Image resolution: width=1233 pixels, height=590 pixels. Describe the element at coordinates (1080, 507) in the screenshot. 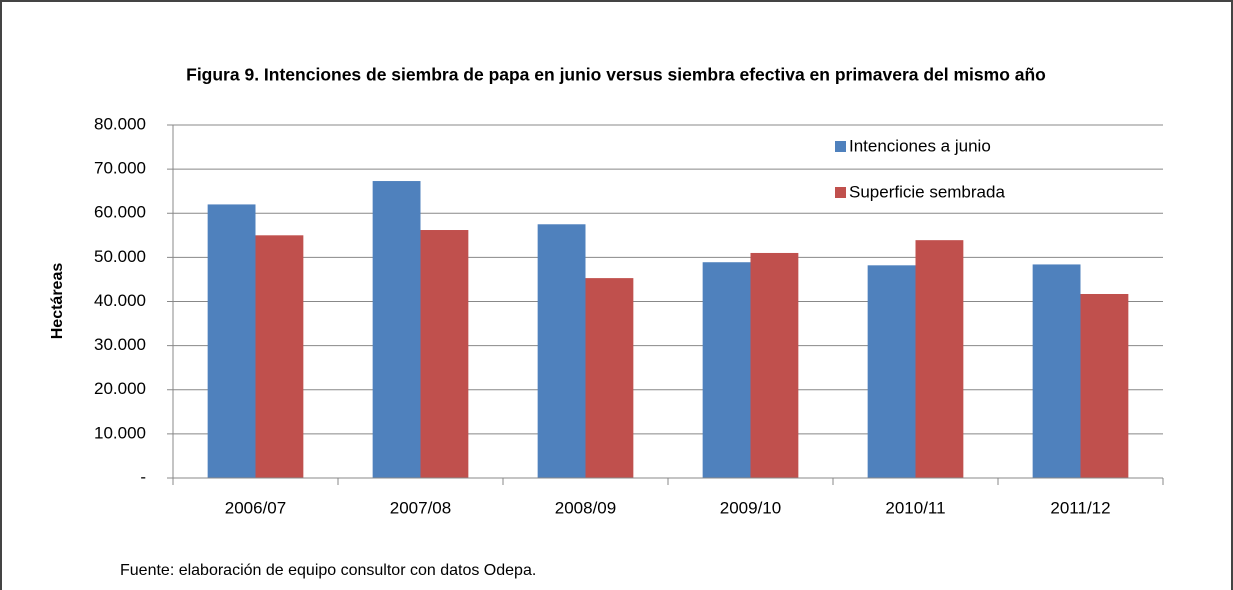

I see `x-tick-label: 2011/12` at that location.